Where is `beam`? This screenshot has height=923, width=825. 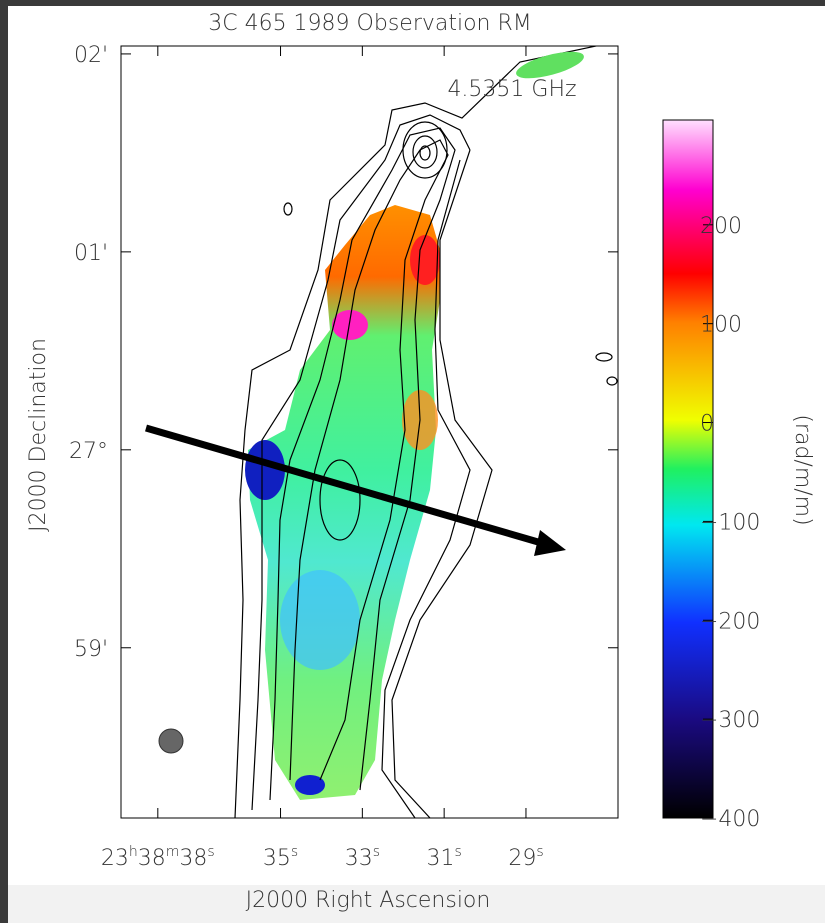 beam is located at coordinates (171, 741).